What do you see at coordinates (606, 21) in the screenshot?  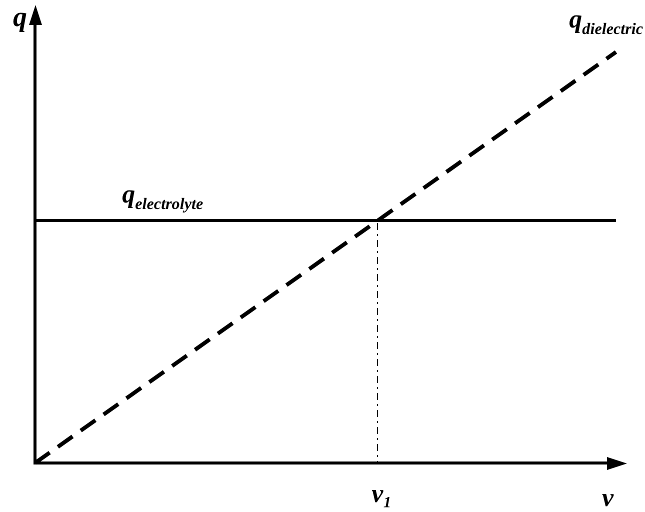 I see `series-label: q$_{dielectric}$` at bounding box center [606, 21].